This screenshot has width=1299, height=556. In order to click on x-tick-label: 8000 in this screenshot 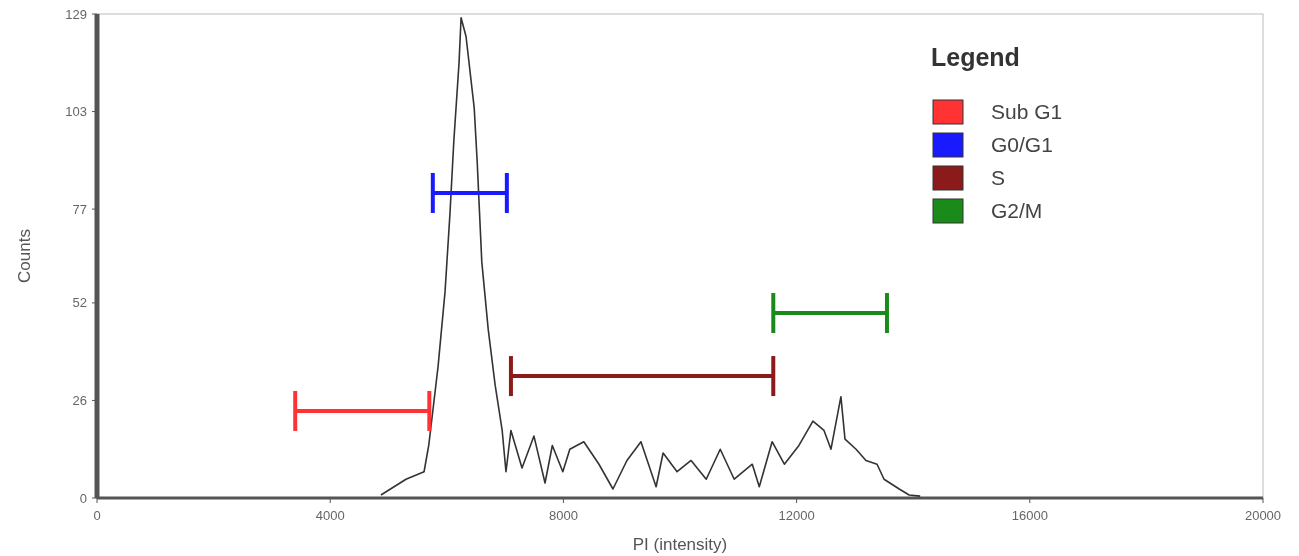, I will do `click(563, 515)`.